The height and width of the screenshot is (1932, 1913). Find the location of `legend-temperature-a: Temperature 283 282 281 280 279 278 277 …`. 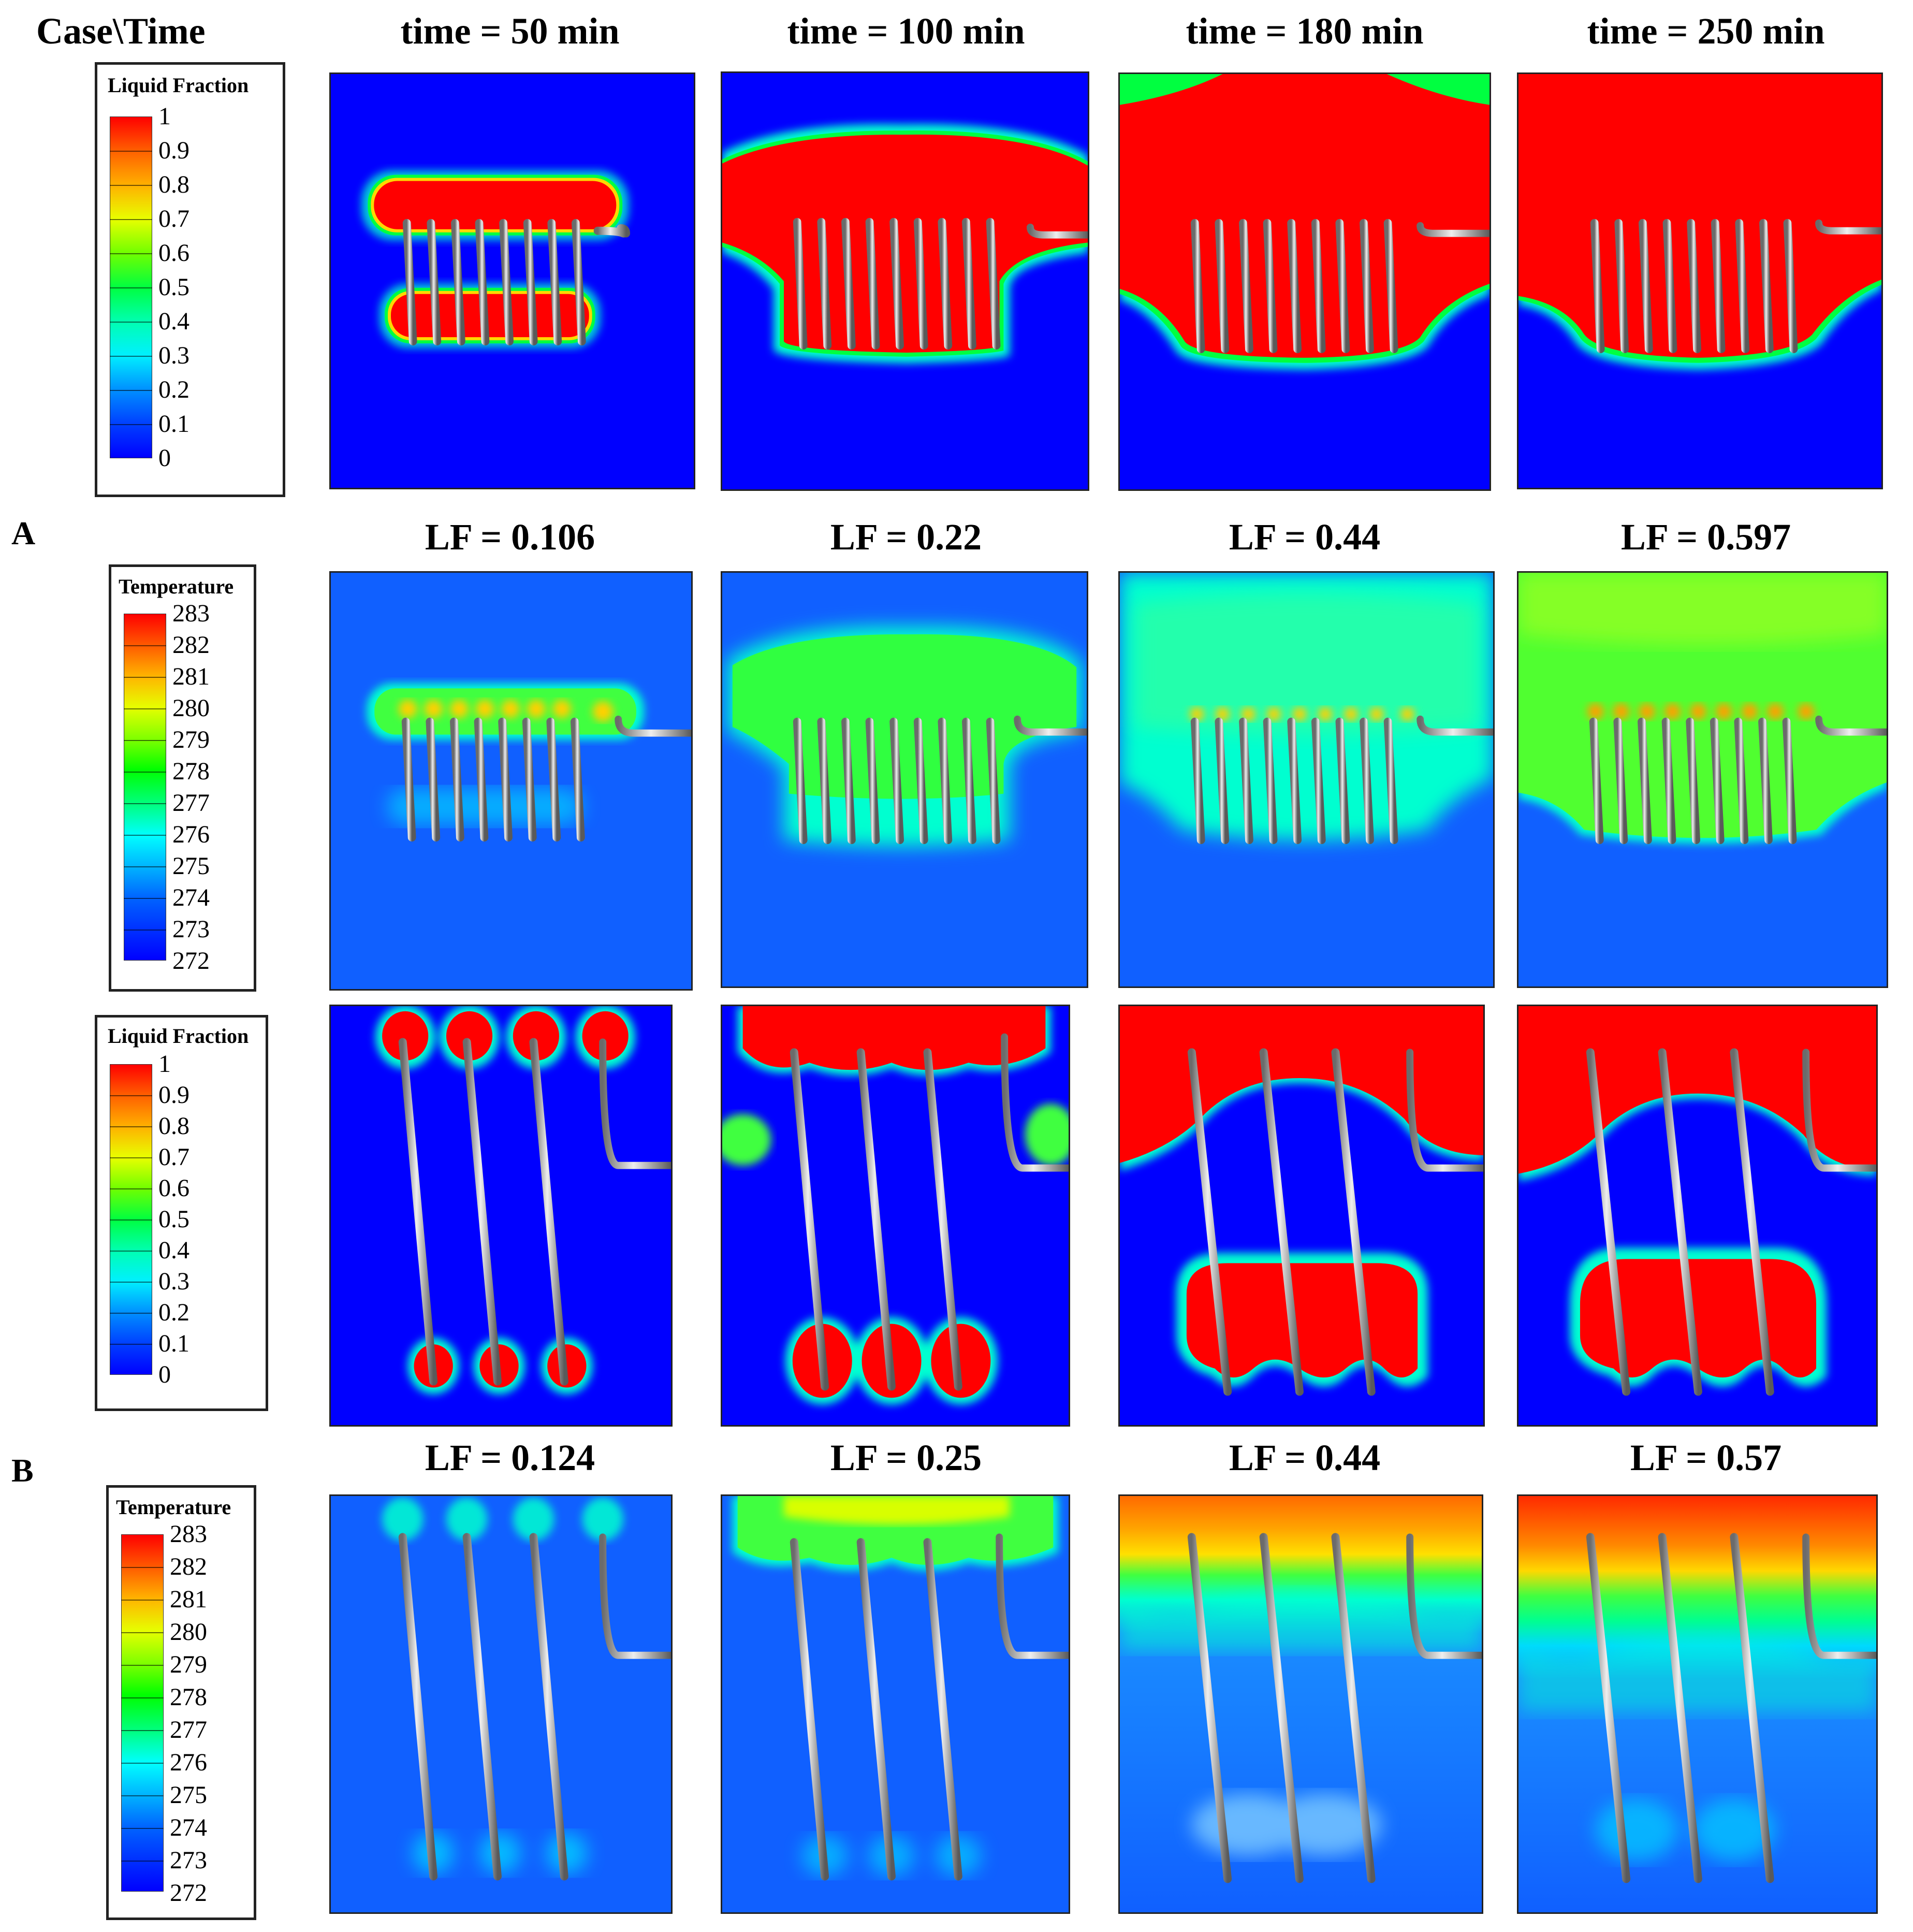

legend-temperature-a: Temperature 283 282 281 280 279 278 277 … is located at coordinates (183, 778).